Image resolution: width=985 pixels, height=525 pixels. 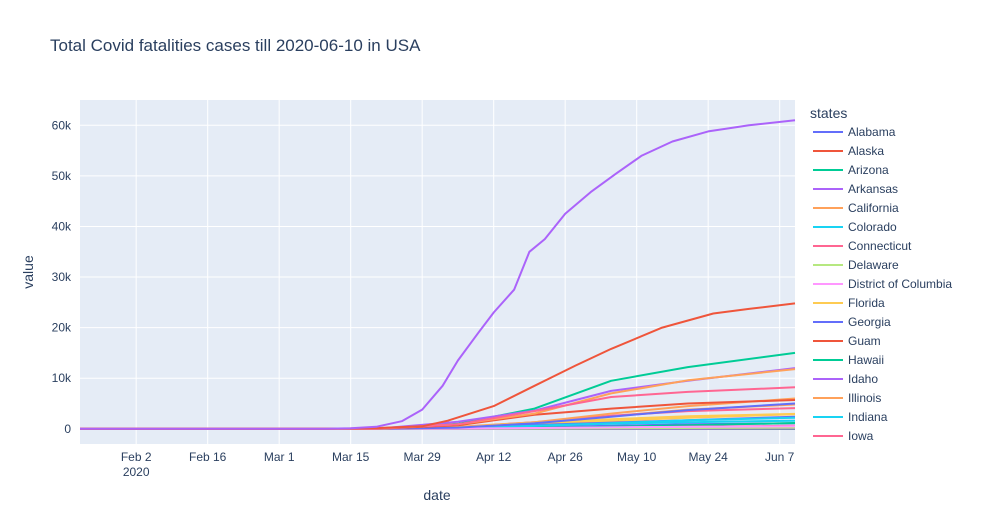 What do you see at coordinates (422, 457) in the screenshot?
I see `x-tick-label: Mar 29` at bounding box center [422, 457].